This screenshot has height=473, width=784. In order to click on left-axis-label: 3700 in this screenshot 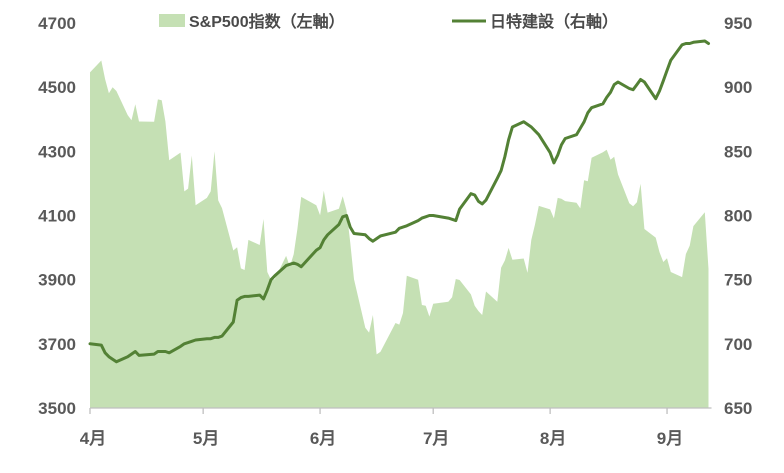, I will do `click(57, 344)`.